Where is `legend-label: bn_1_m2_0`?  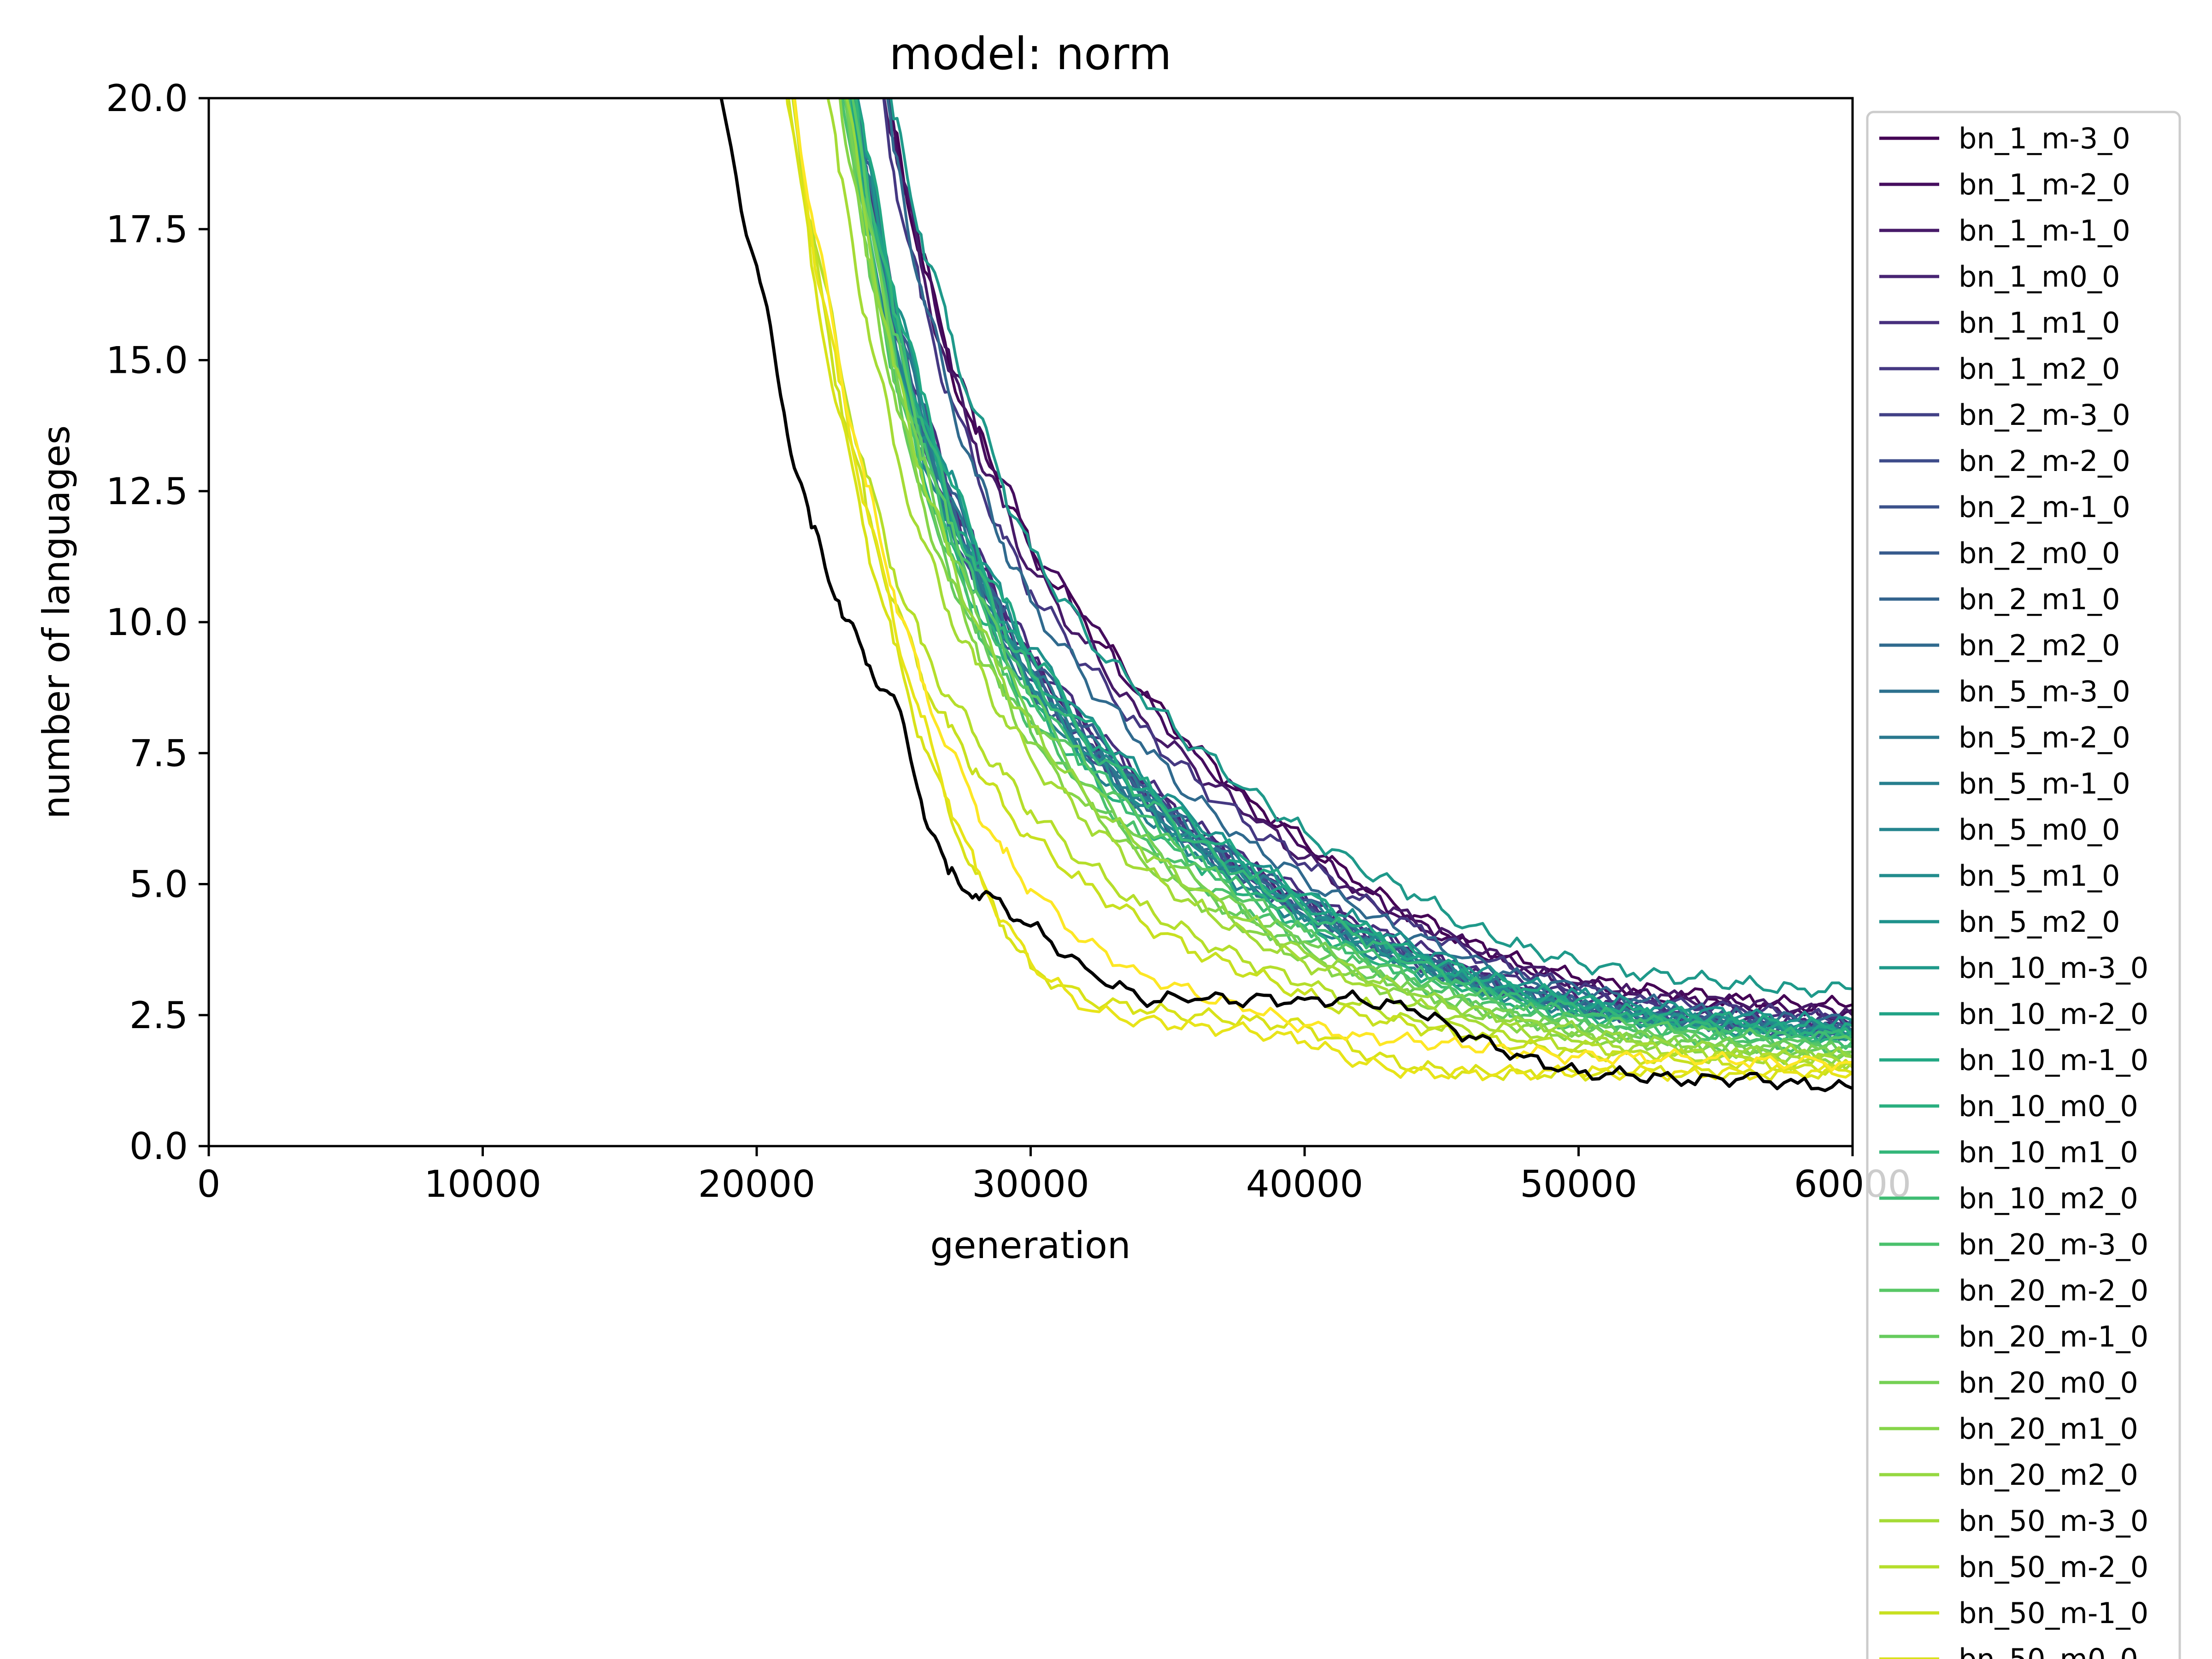
legend-label: bn_1_m2_0 is located at coordinates (2039, 369).